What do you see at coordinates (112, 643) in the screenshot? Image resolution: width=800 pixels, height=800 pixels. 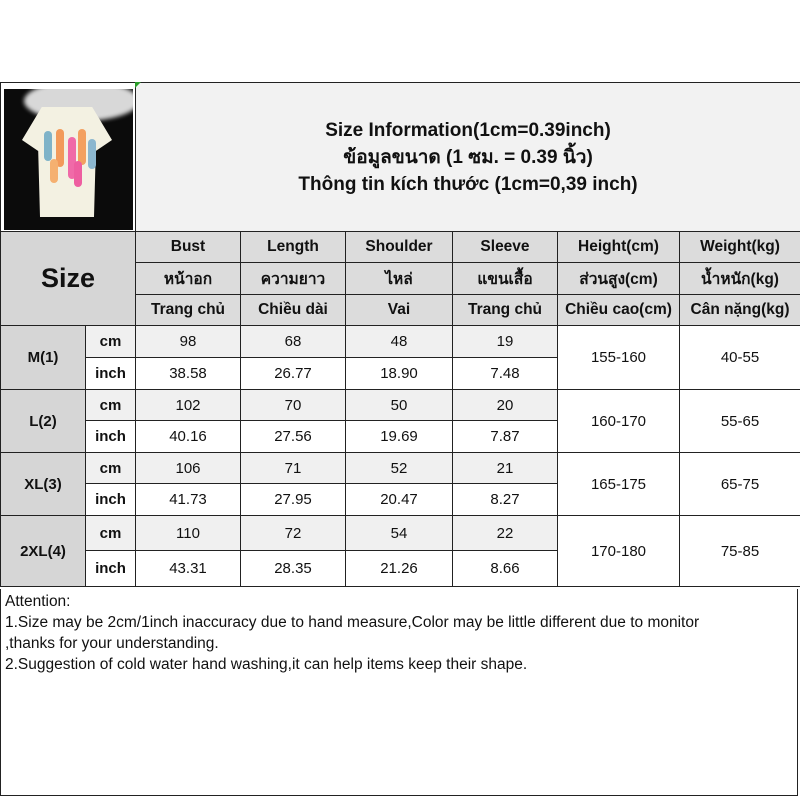 I see `attention-note-1-cont: ,thanks for your understanding.` at bounding box center [112, 643].